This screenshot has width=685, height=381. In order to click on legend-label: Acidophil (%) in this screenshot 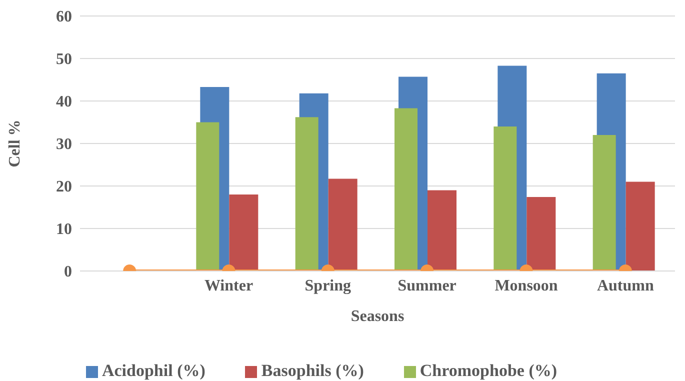, I will do `click(154, 370)`.